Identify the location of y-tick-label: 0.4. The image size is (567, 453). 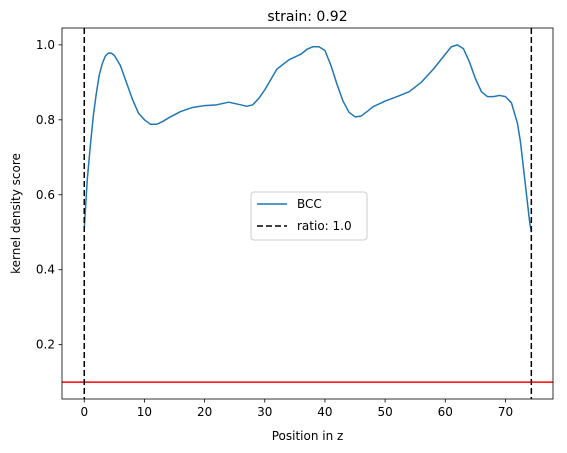
(45, 270).